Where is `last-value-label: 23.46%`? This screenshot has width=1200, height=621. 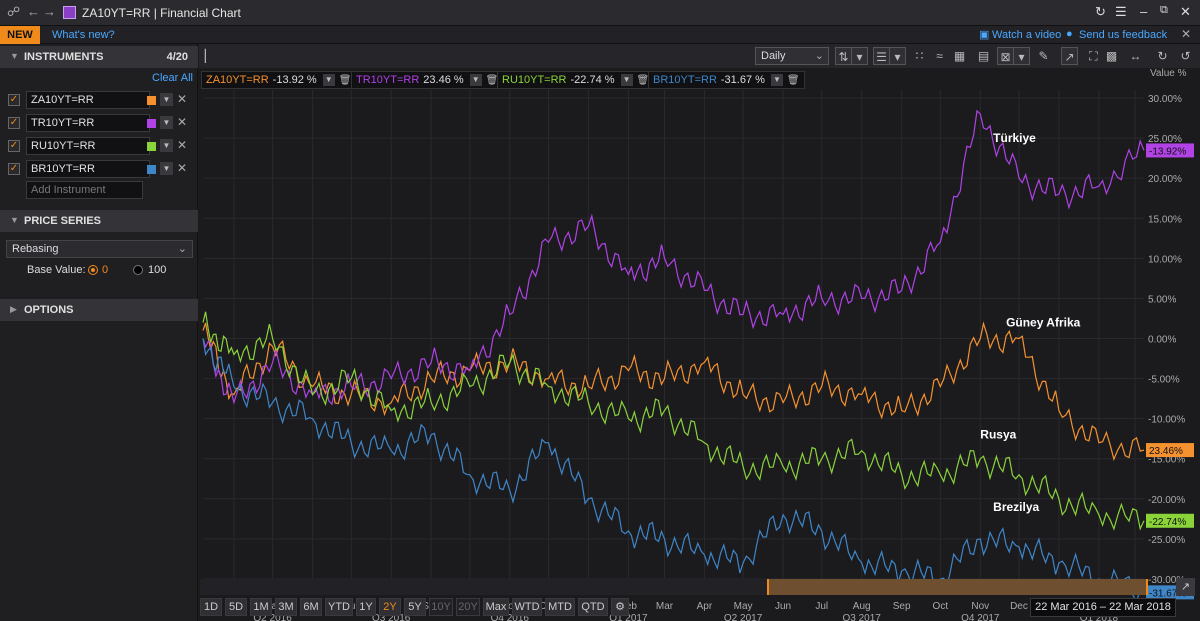 last-value-label: 23.46% is located at coordinates (1166, 451).